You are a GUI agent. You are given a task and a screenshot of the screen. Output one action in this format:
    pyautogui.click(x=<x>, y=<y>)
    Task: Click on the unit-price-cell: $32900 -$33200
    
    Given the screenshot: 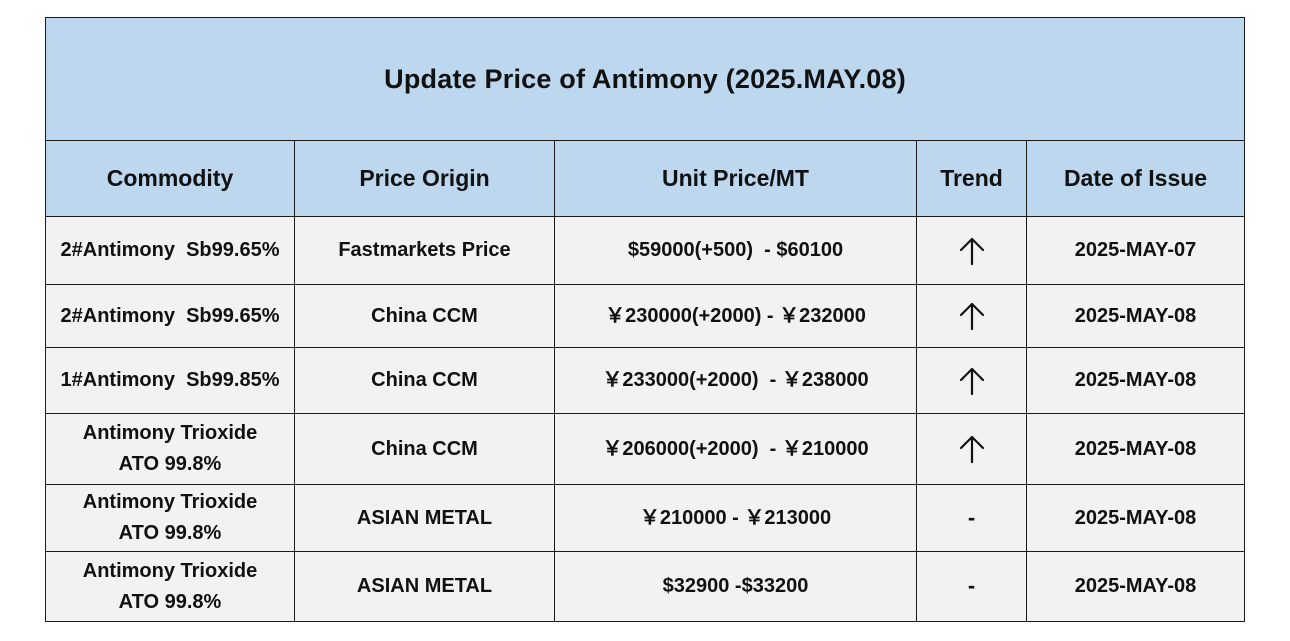 What is the action you would take?
    pyautogui.click(x=735, y=586)
    